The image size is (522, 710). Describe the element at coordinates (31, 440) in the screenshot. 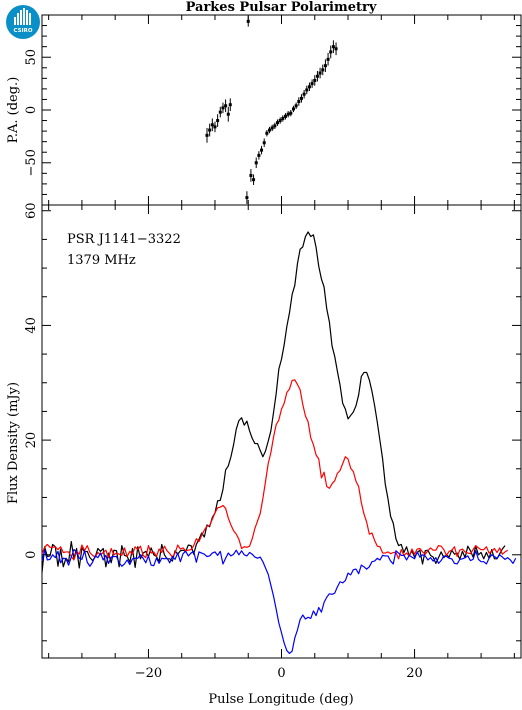

I see `flux-y-tick-label: 20` at that location.